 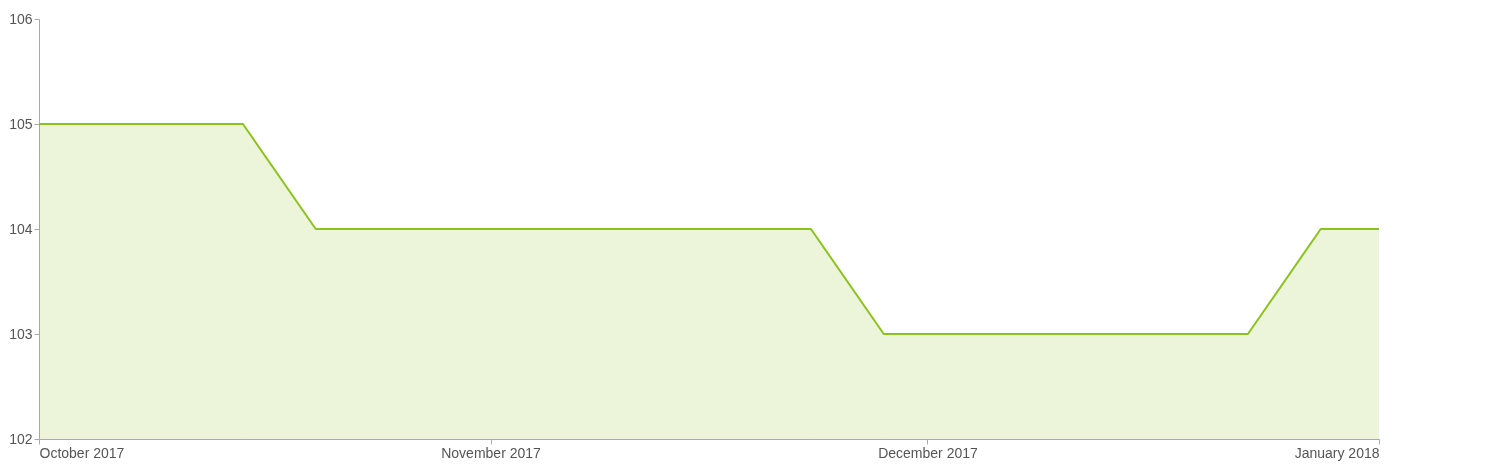 I want to click on x-tick-label: January 2018, so click(x=1337, y=452).